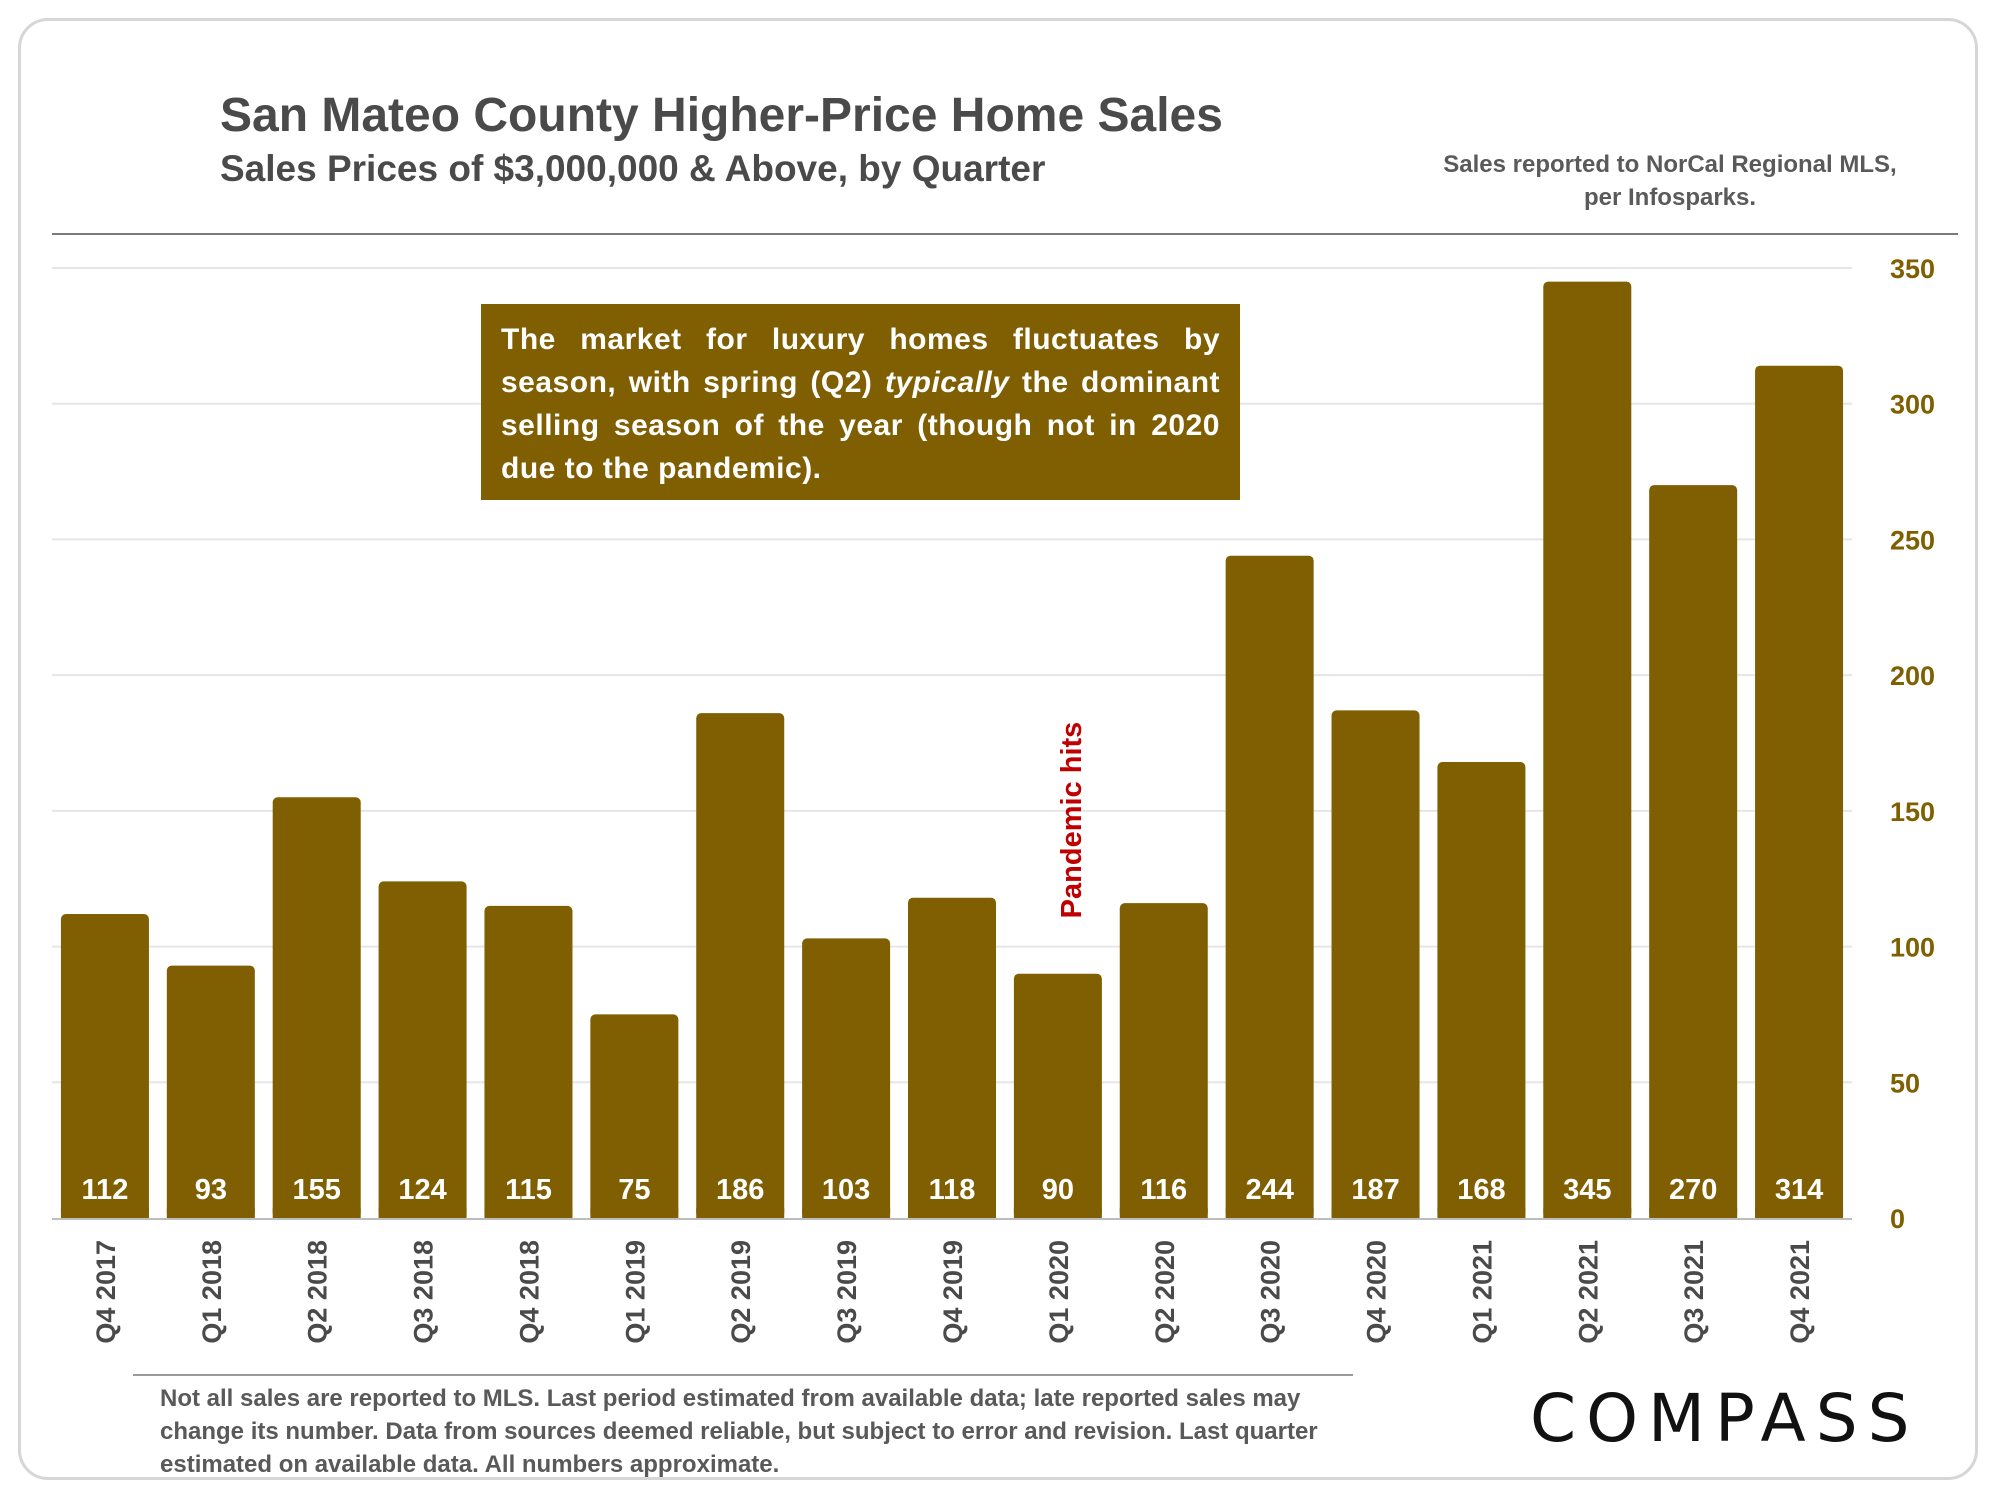  Describe the element at coordinates (106, 1292) in the screenshot. I see `x-tick-label: Q4 2017` at that location.